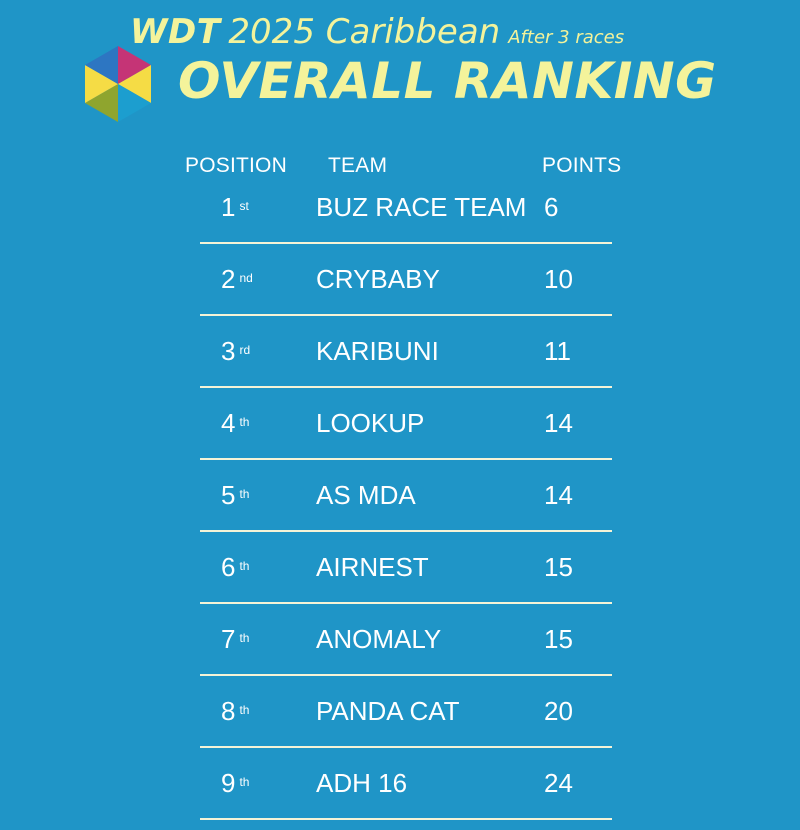  Describe the element at coordinates (118, 84) in the screenshot. I see `hexagon-logo-icon` at that location.